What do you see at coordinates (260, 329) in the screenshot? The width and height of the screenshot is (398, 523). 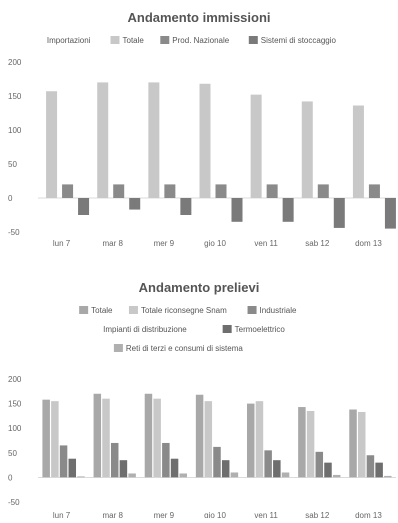 I see `legend-label: Termoelettrico` at bounding box center [260, 329].